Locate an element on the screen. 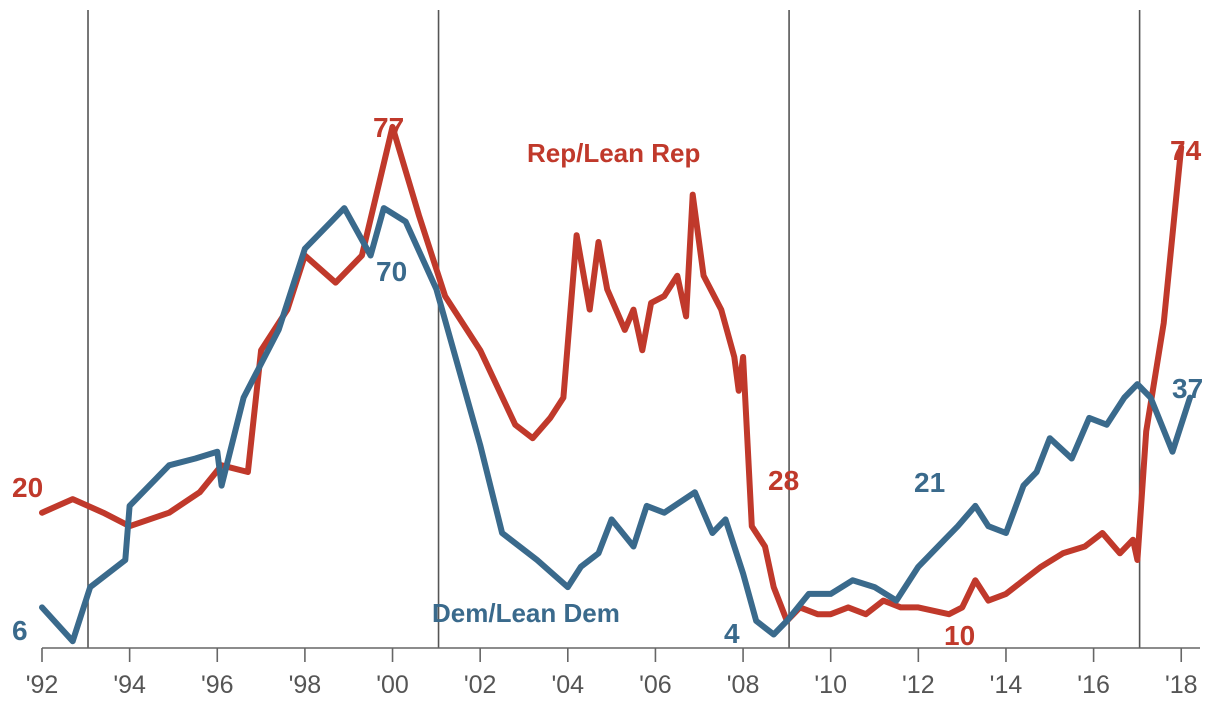 This screenshot has height=707, width=1219. value-label-dem-37: 37 is located at coordinates (1187, 388).